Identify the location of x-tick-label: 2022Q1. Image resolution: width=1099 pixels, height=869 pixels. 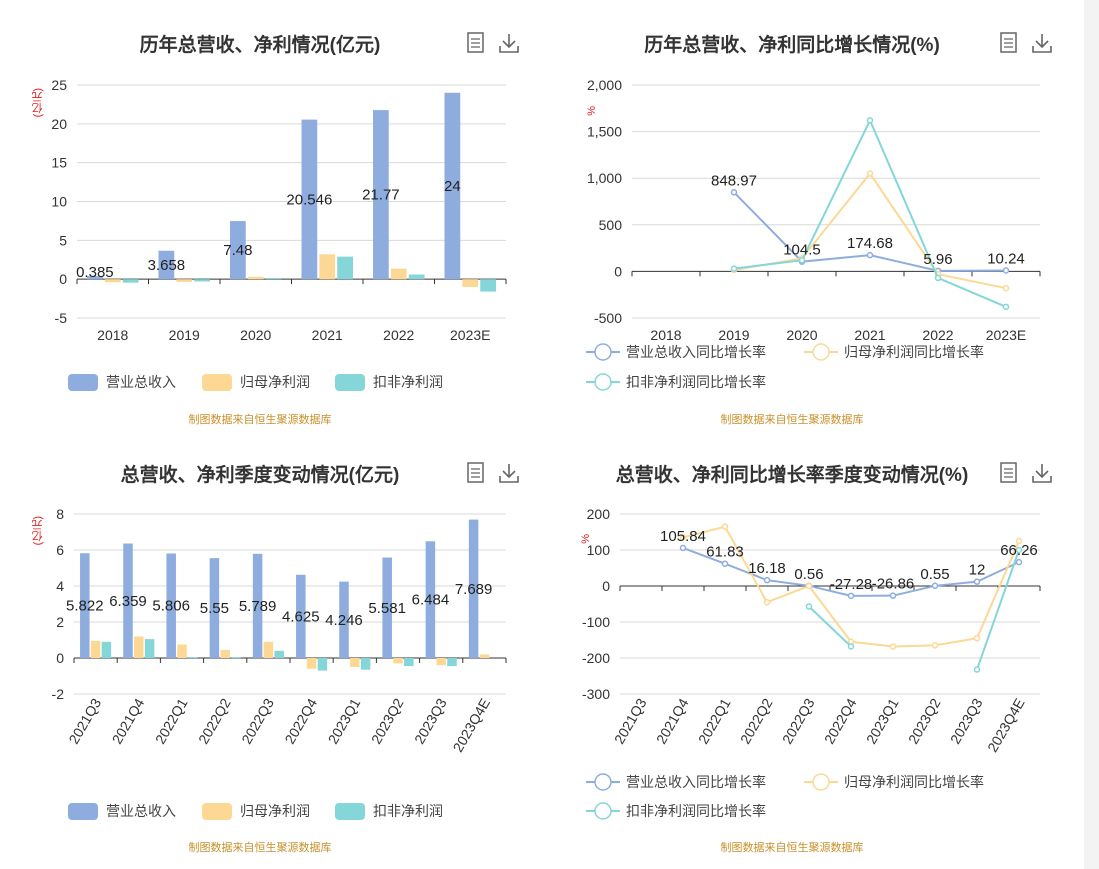
(714, 720).